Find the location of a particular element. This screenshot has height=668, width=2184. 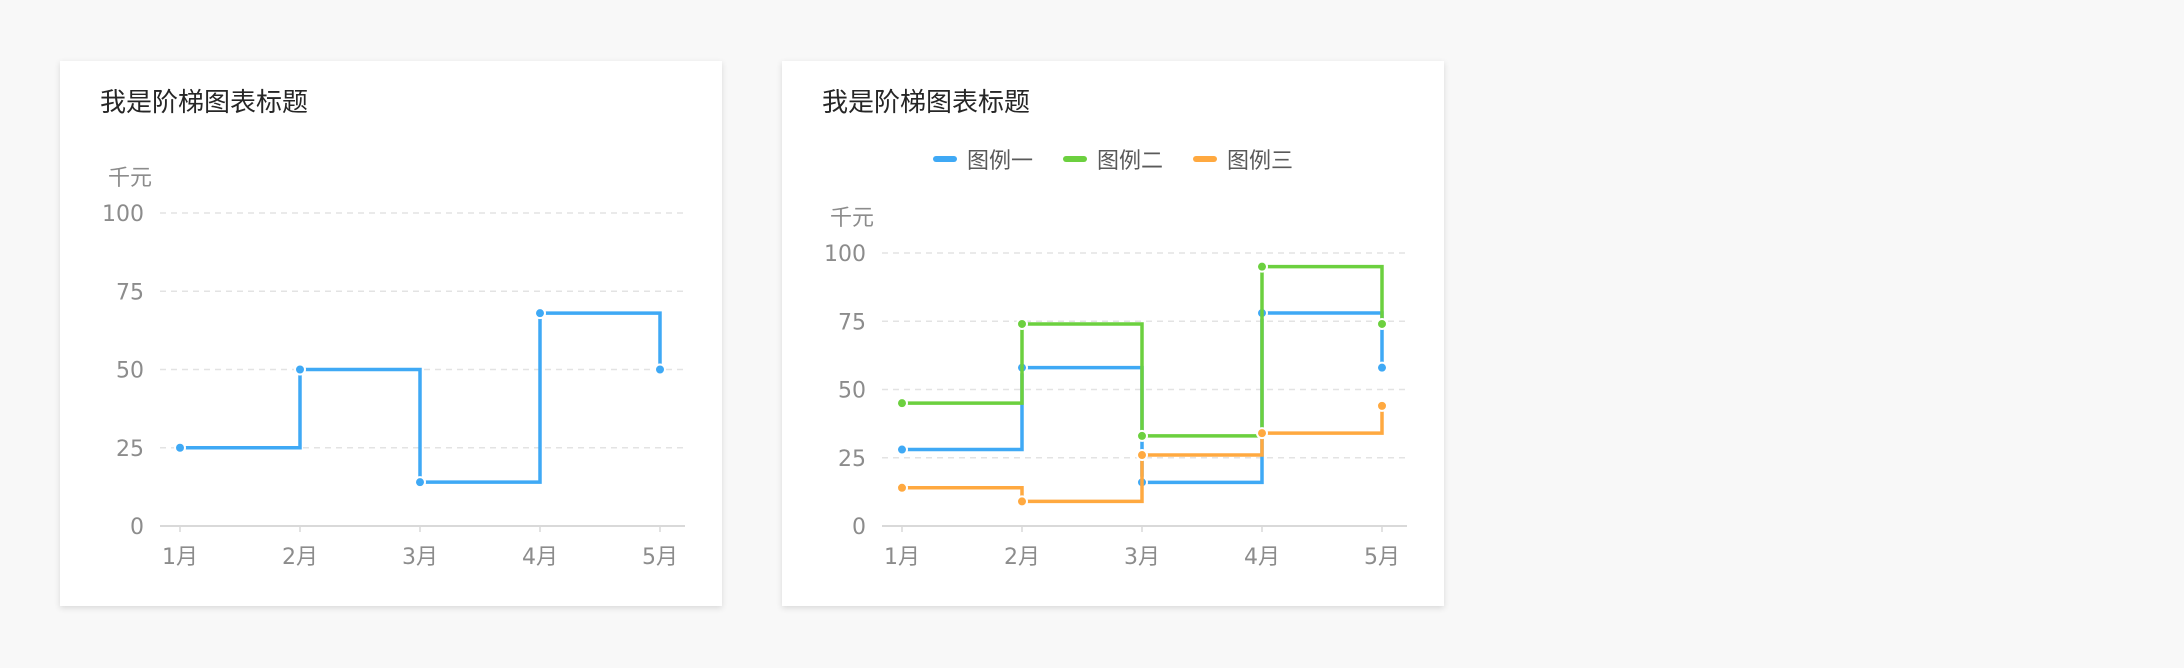

legend-item: 图例一 is located at coordinates (982, 159).